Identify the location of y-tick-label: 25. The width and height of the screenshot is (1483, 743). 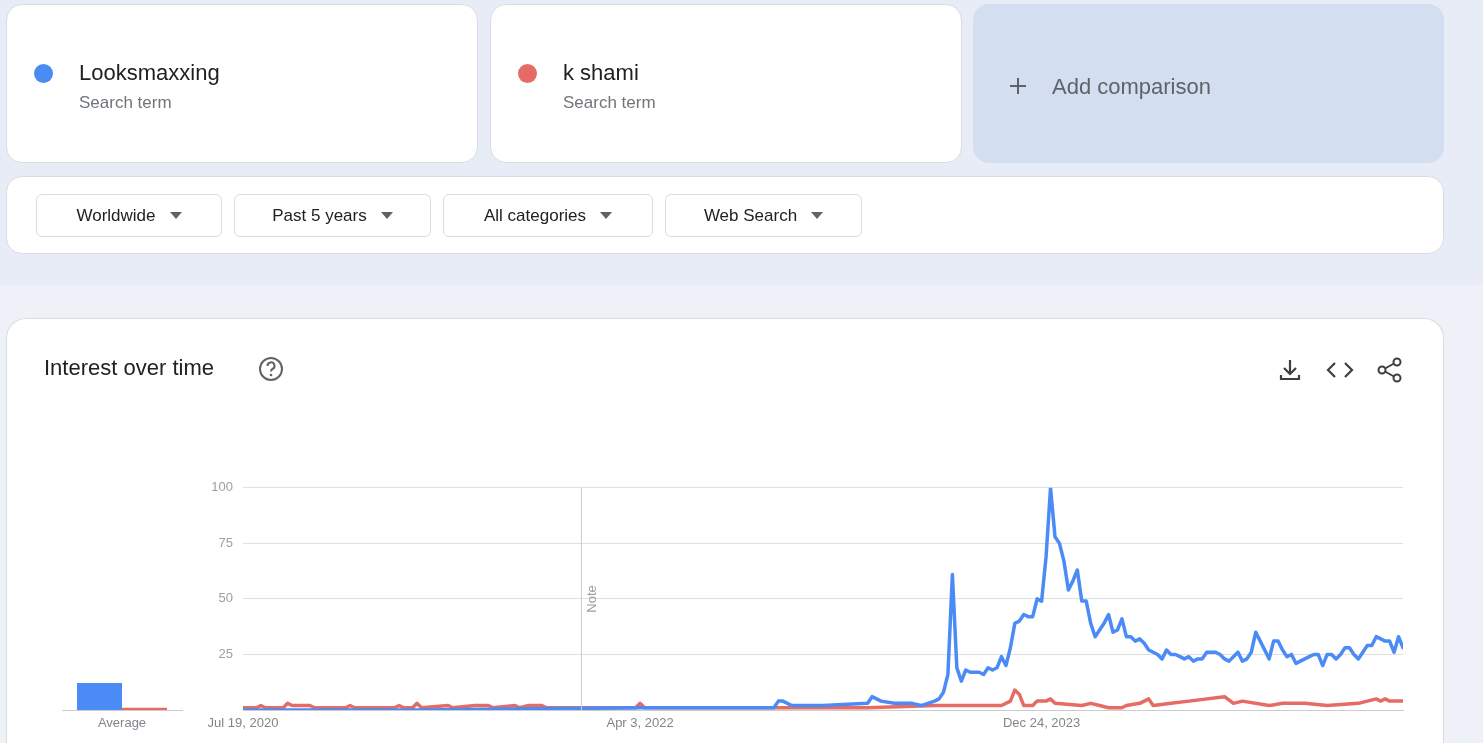
(225, 654).